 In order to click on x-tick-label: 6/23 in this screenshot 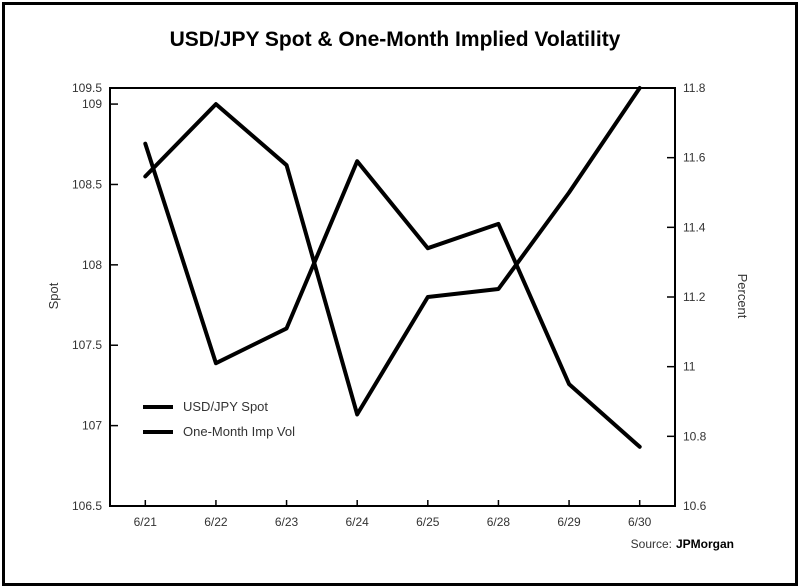, I will do `click(287, 522)`.